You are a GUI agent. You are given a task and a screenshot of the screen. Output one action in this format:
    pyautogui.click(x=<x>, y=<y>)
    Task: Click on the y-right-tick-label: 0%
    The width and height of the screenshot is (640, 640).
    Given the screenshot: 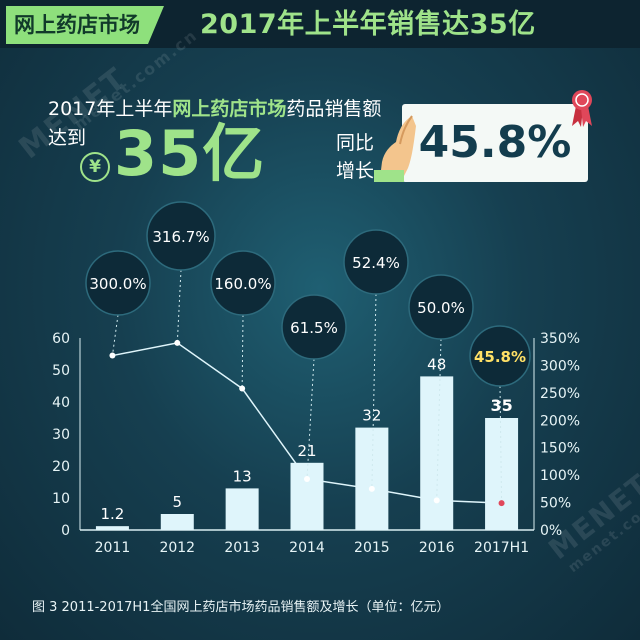 What is the action you would take?
    pyautogui.click(x=551, y=531)
    